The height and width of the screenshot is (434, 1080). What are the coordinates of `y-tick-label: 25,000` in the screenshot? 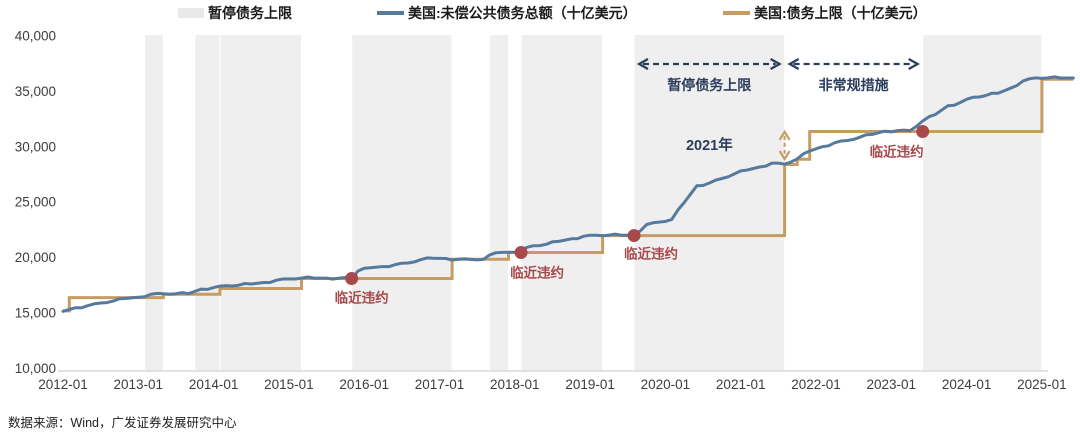 It's located at (35, 202).